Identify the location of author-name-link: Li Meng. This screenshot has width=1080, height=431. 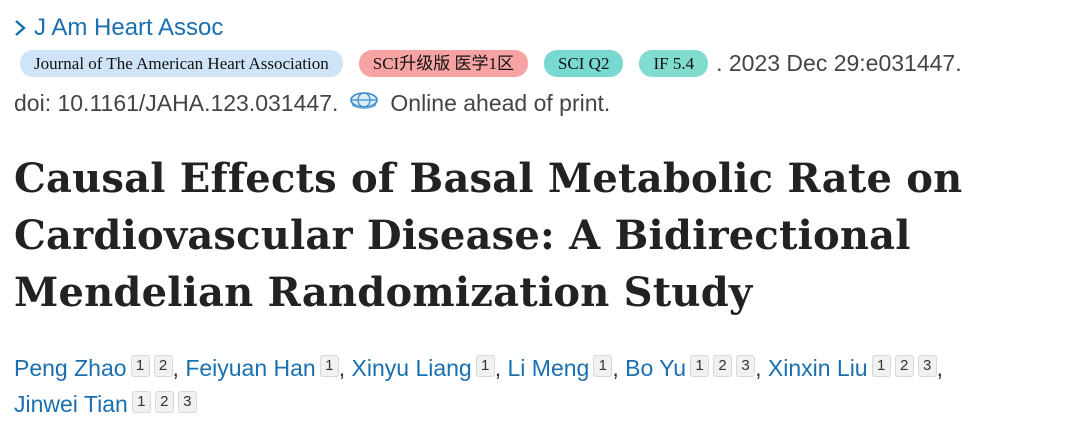
(548, 368).